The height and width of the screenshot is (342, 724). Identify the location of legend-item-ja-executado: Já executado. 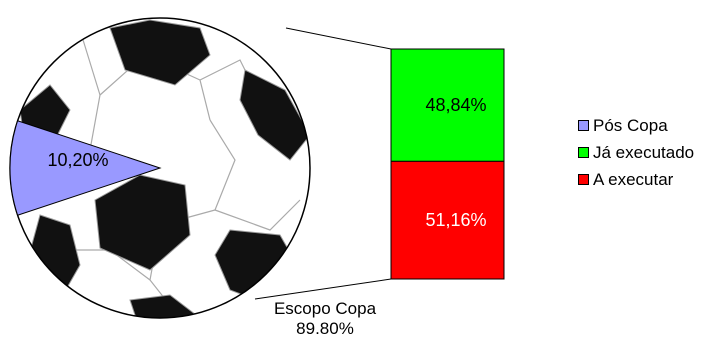
(636, 152).